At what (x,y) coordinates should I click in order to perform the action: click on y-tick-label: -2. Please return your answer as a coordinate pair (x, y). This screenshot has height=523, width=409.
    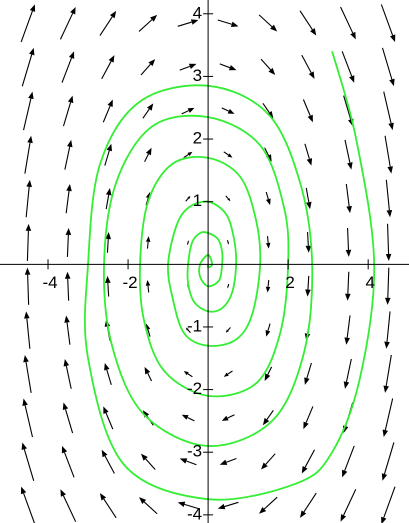
    Looking at the image, I should click on (194, 388).